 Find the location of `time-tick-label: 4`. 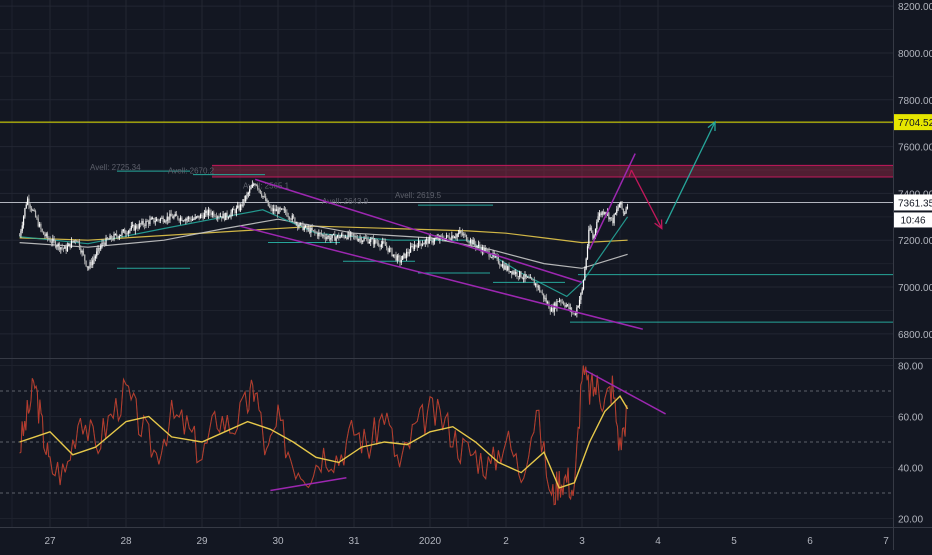

time-tick-label: 4 is located at coordinates (658, 541).